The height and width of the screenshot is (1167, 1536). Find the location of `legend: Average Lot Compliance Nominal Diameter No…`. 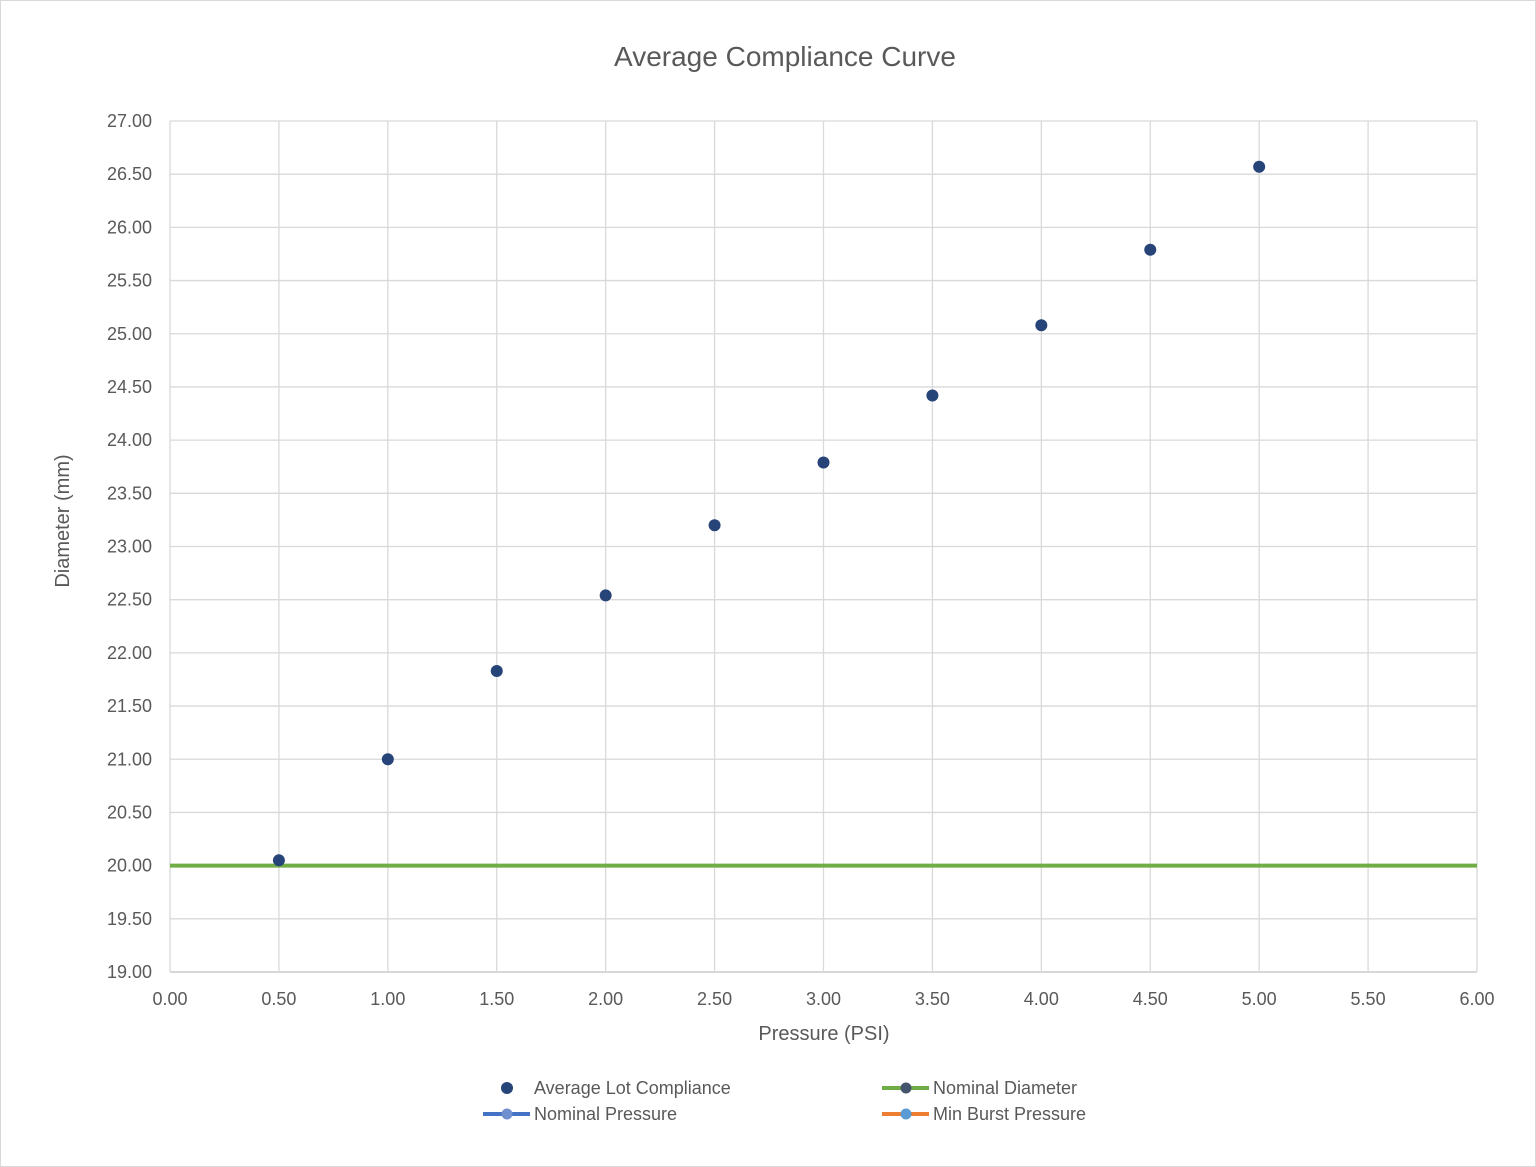

legend: Average Lot Compliance Nominal Diameter No… is located at coordinates (784, 1101).